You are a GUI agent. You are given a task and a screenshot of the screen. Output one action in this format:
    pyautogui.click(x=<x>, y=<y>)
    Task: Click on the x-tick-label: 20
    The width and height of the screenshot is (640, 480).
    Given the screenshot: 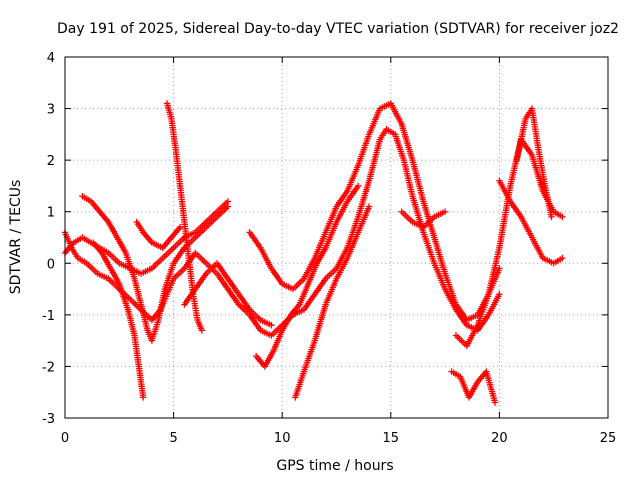 What is the action you would take?
    pyautogui.click(x=499, y=438)
    